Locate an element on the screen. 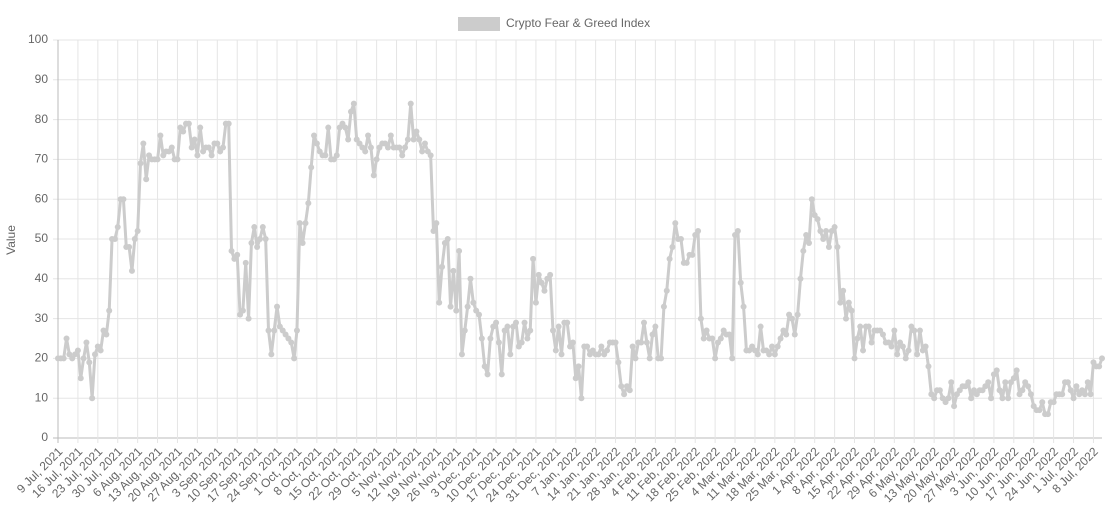  y-tick-label: 90 is located at coordinates (42, 79).